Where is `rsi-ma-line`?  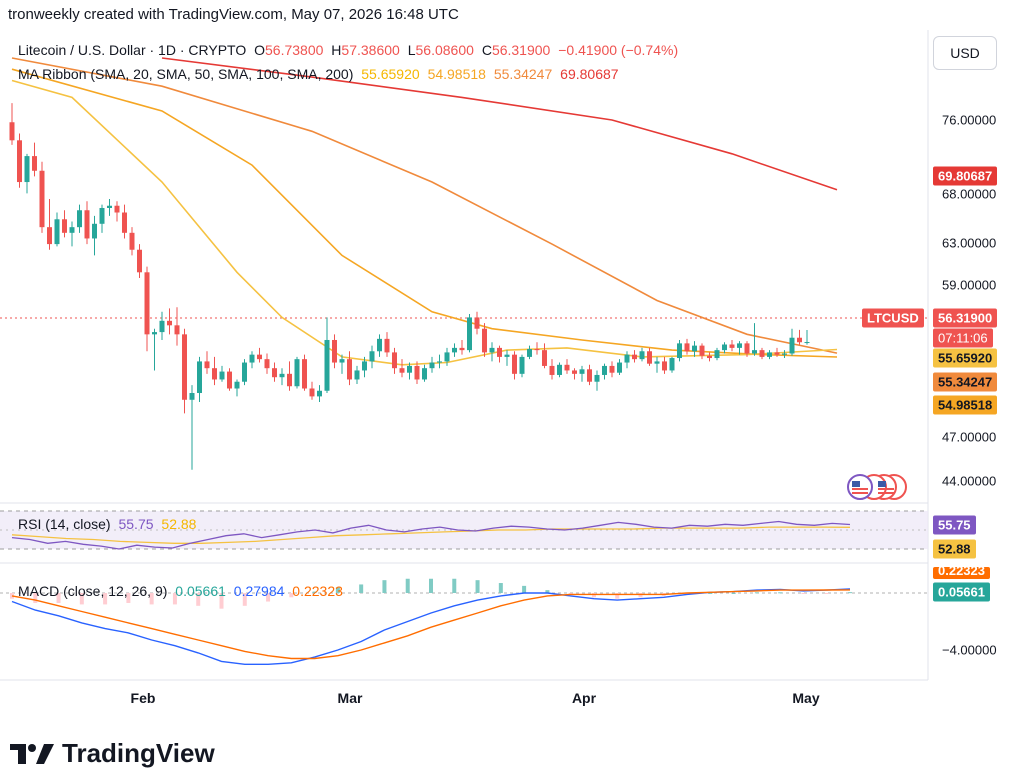
rsi-ma-line is located at coordinates (431, 535).